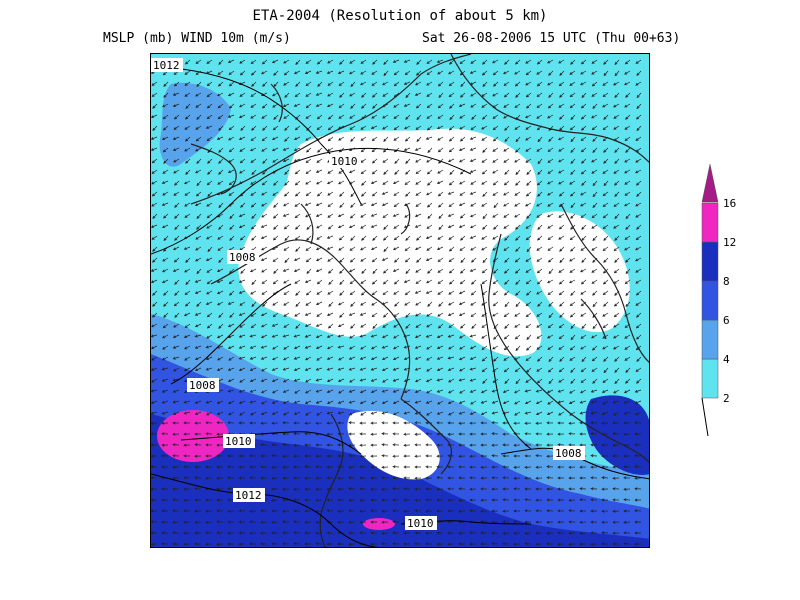 The height and width of the screenshot is (600, 800). What do you see at coordinates (726, 281) in the screenshot?
I see `legend-label-8: 8` at bounding box center [726, 281].